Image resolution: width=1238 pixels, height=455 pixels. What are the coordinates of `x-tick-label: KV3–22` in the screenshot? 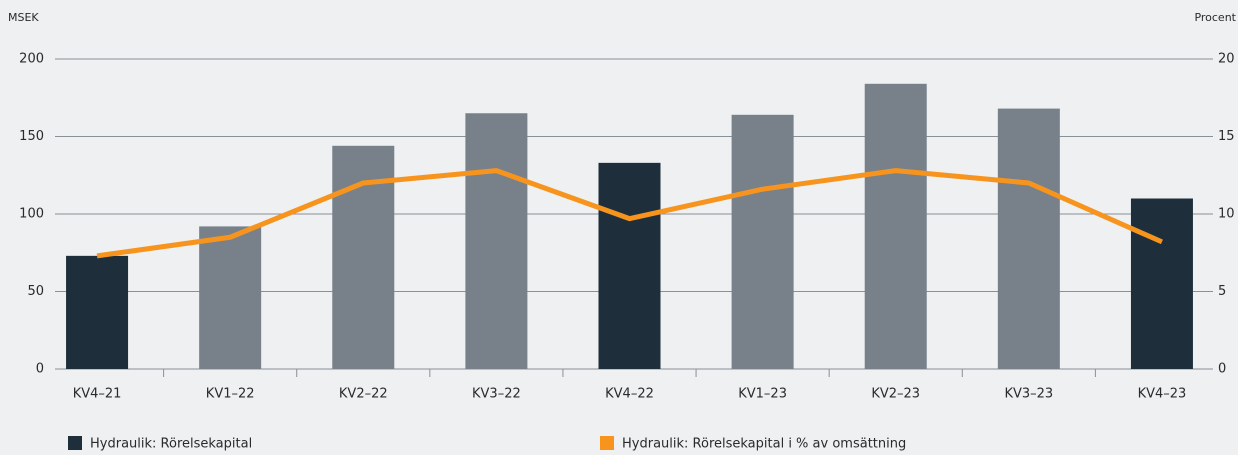 It's located at (496, 394).